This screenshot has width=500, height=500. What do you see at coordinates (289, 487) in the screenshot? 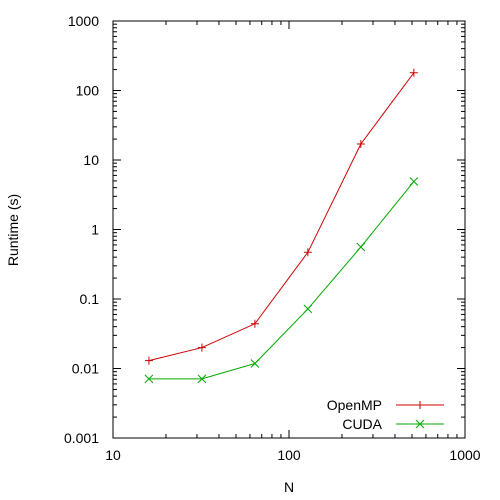
I see `x-axis-label: N` at bounding box center [289, 487].